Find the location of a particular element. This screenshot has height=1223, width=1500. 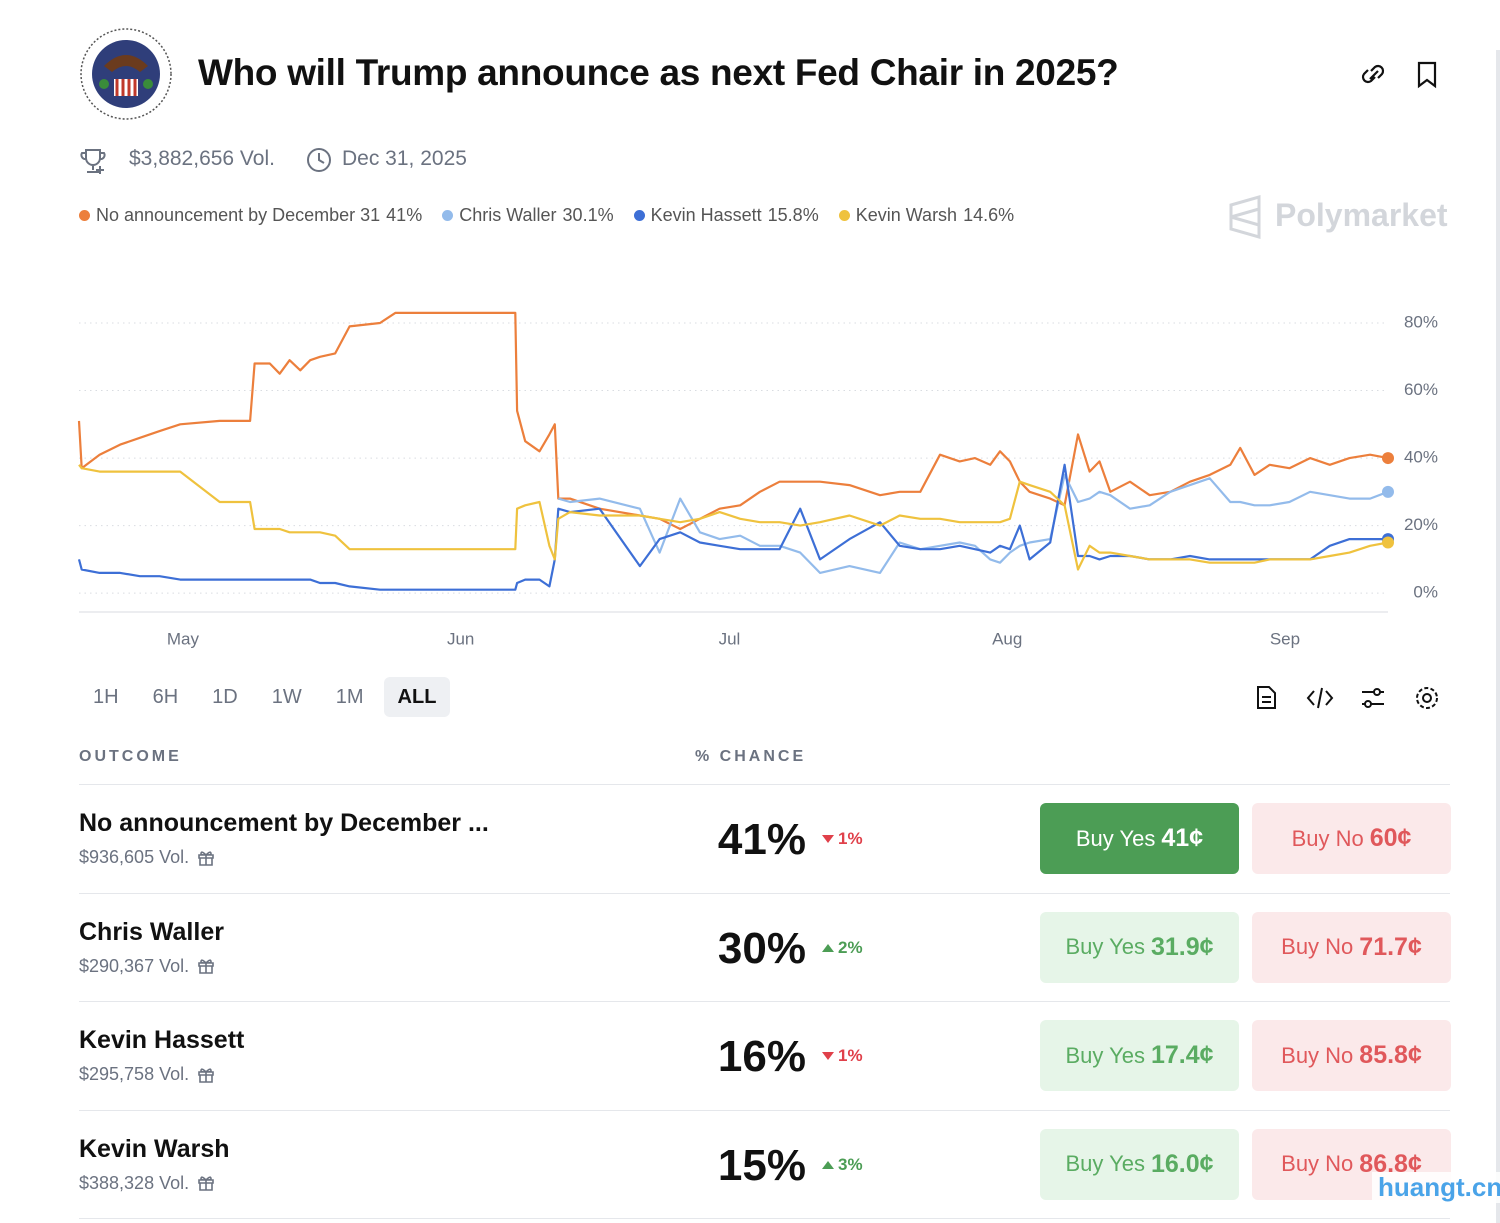

outcome-volume: $388,328 Vol. is located at coordinates (147, 1183).